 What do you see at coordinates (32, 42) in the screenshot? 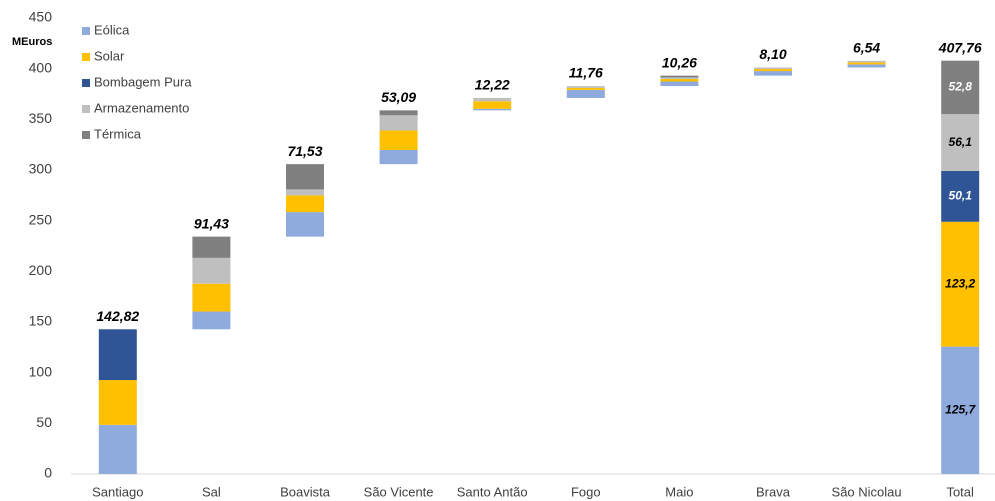
I see `y-axis-label: MEuros` at bounding box center [32, 42].